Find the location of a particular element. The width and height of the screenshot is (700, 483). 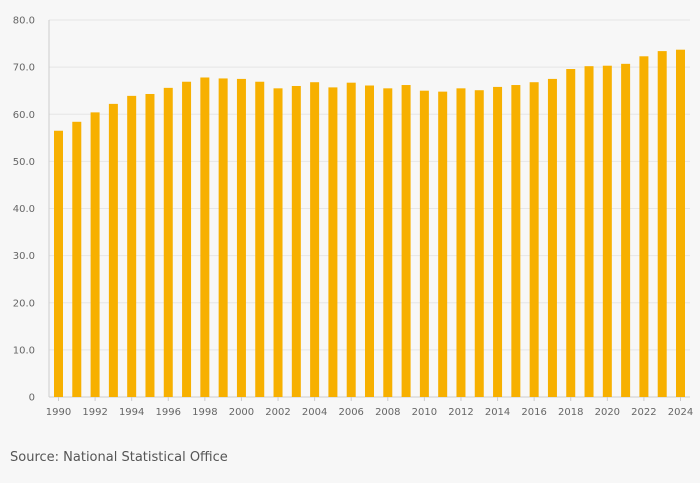

bar-1994 is located at coordinates (132, 246).